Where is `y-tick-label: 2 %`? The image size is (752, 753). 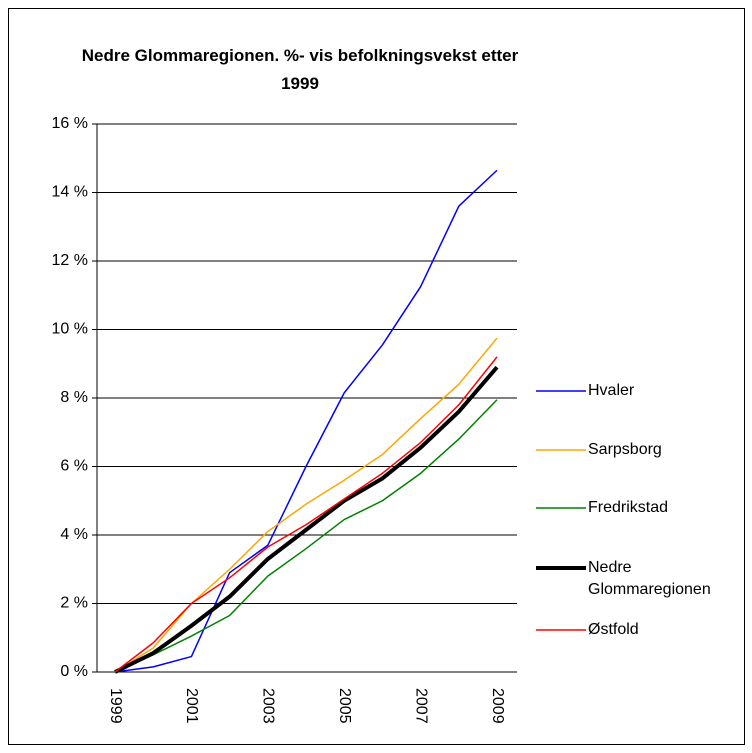 y-tick-label: 2 % is located at coordinates (74, 603).